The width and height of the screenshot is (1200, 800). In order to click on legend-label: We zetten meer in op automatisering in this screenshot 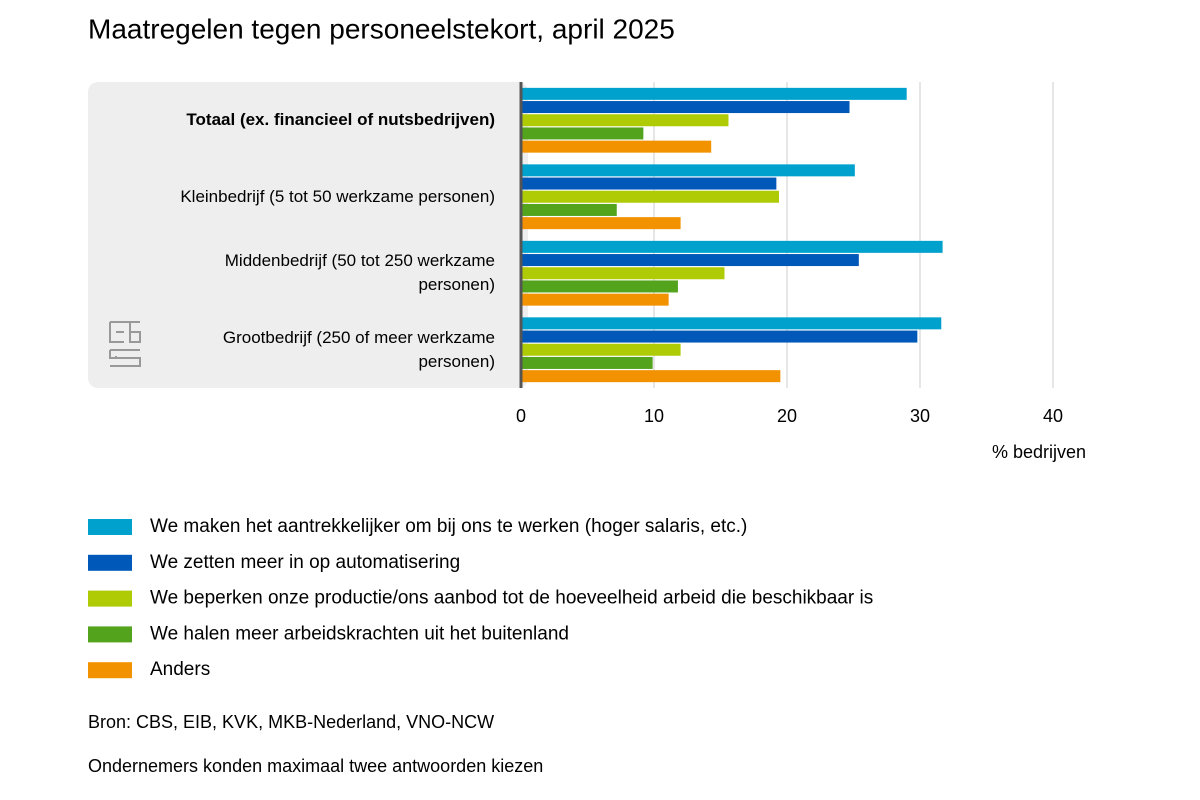, I will do `click(305, 562)`.